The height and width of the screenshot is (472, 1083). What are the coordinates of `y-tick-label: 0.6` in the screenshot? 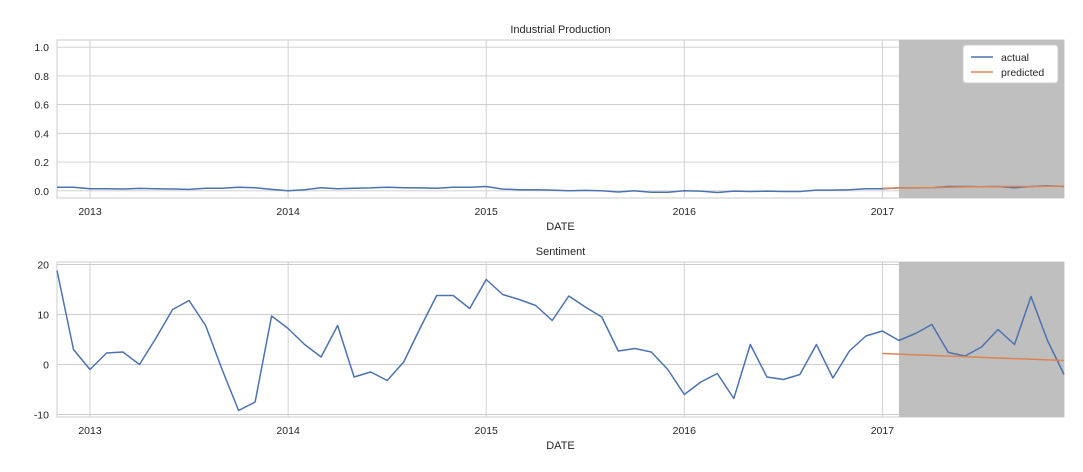 It's located at (41, 106).